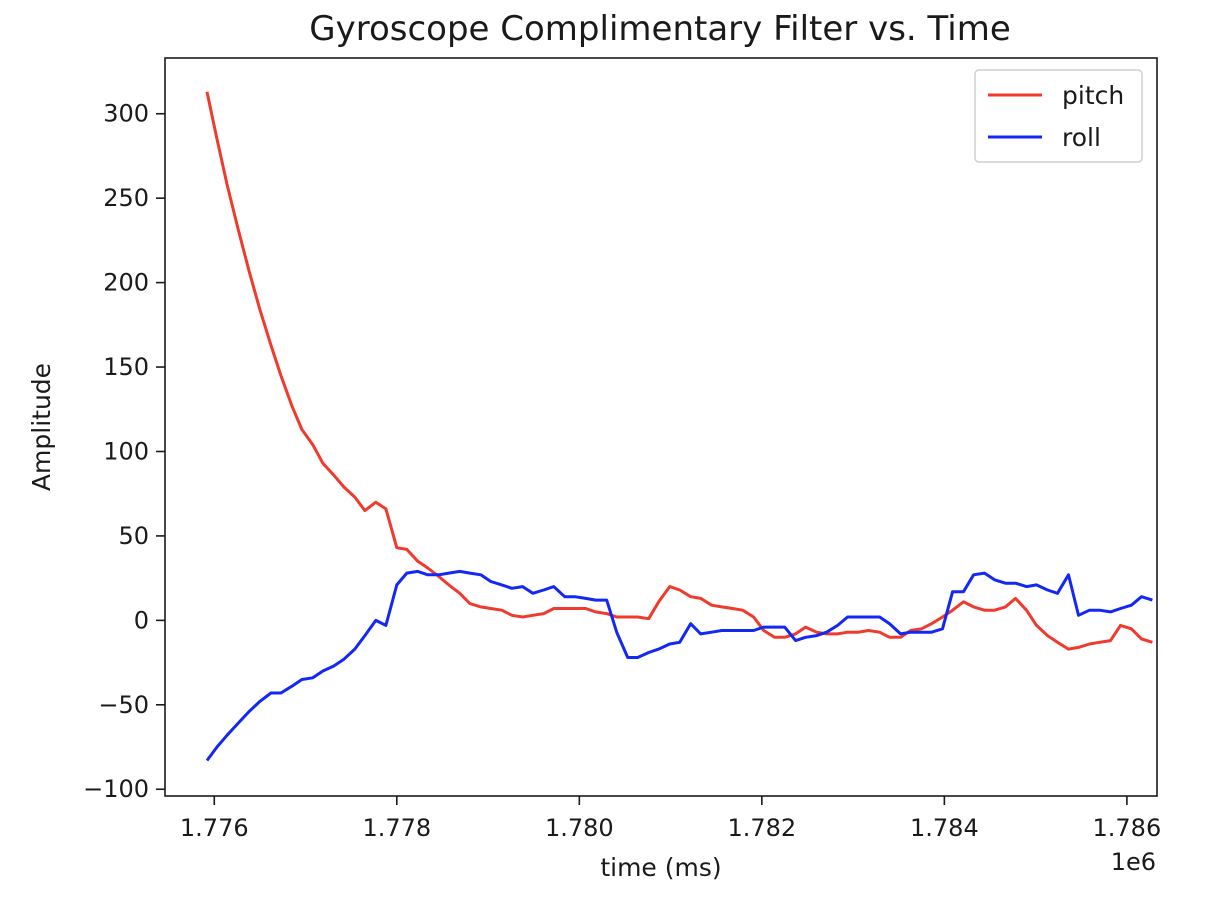  Describe the element at coordinates (133, 536) in the screenshot. I see `y-tick-label: 50` at that location.